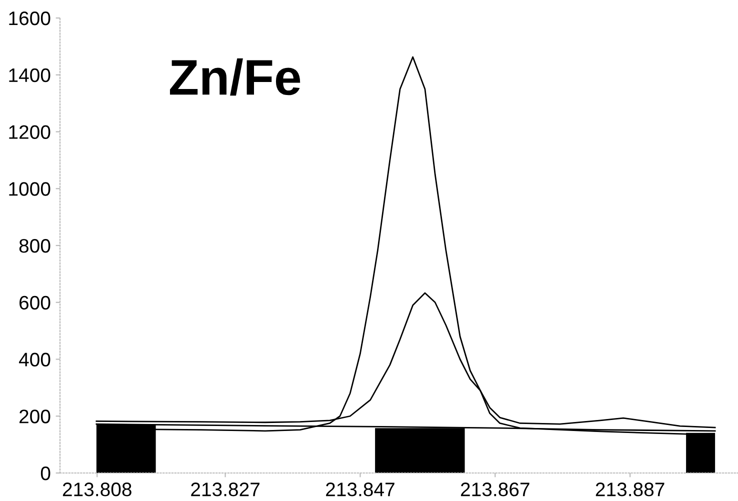 This screenshot has width=738, height=501. What do you see at coordinates (34, 245) in the screenshot?
I see `y-tick-label: 800` at bounding box center [34, 245].